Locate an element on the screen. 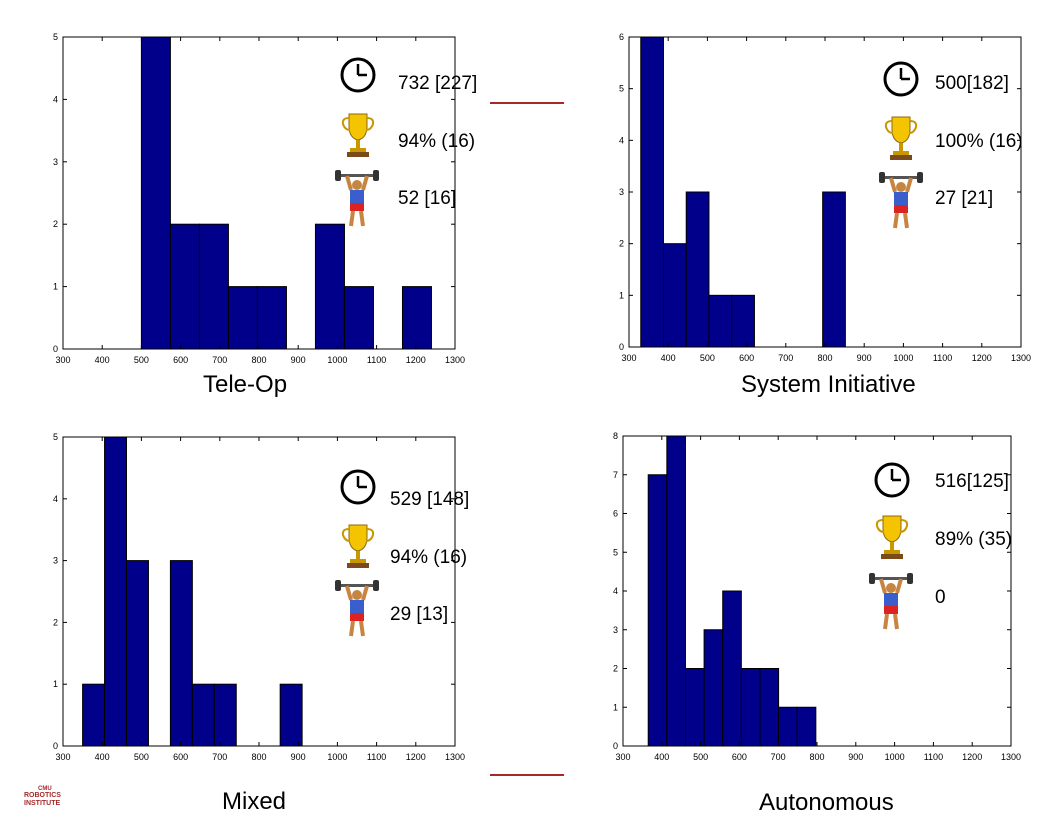 This screenshot has width=1056, height=817. y-tick-label: 1 is located at coordinates (55, 684).